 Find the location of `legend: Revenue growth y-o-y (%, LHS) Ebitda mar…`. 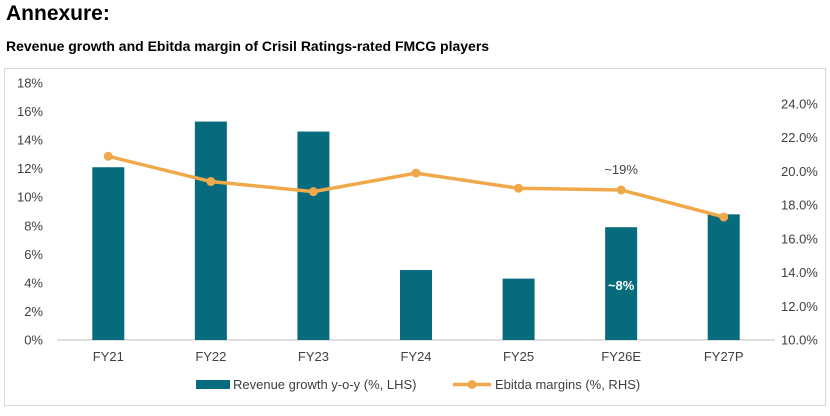

legend: Revenue growth y-o-y (%, LHS) Ebitda mar… is located at coordinates (418, 384).